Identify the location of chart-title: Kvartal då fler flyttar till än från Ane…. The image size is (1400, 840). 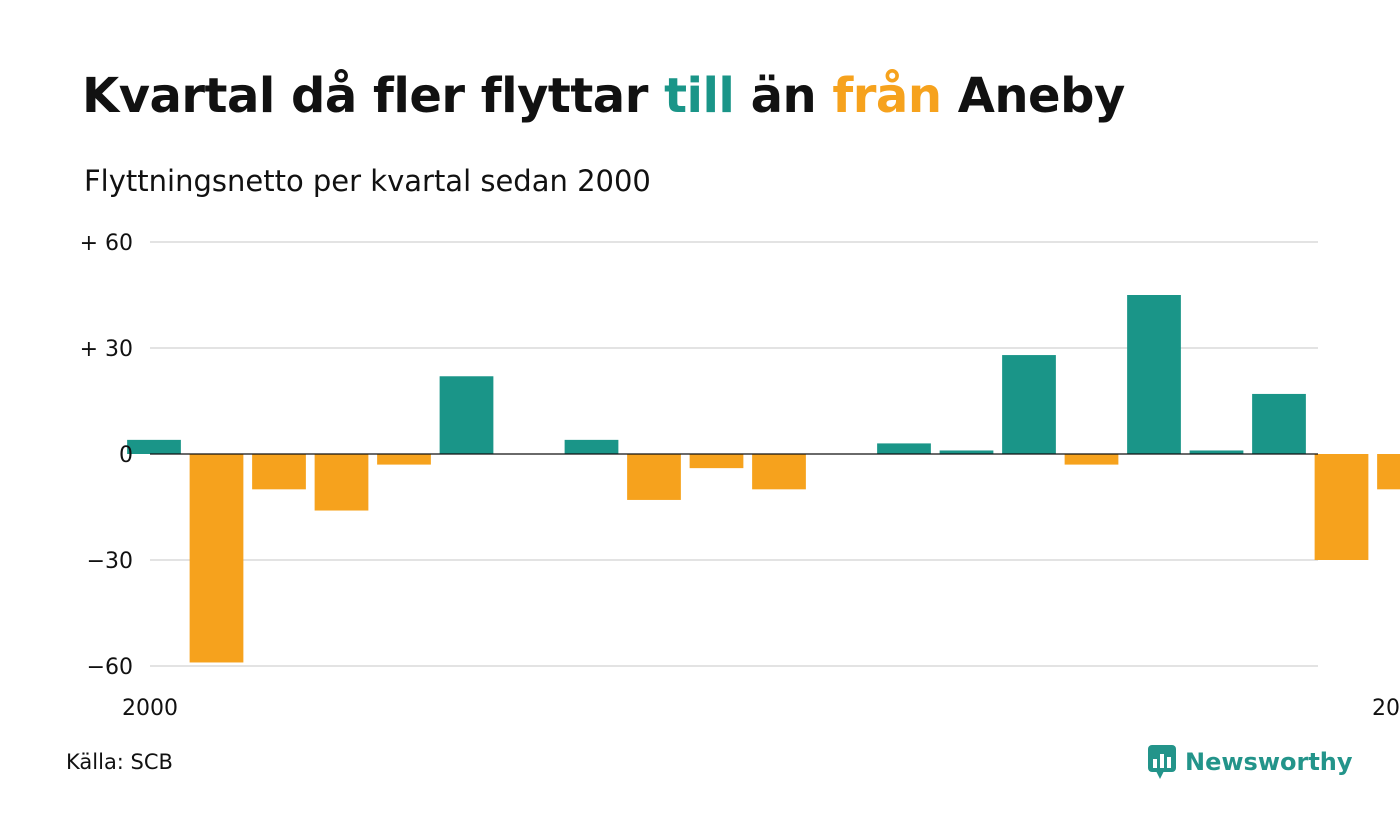
(603, 96).